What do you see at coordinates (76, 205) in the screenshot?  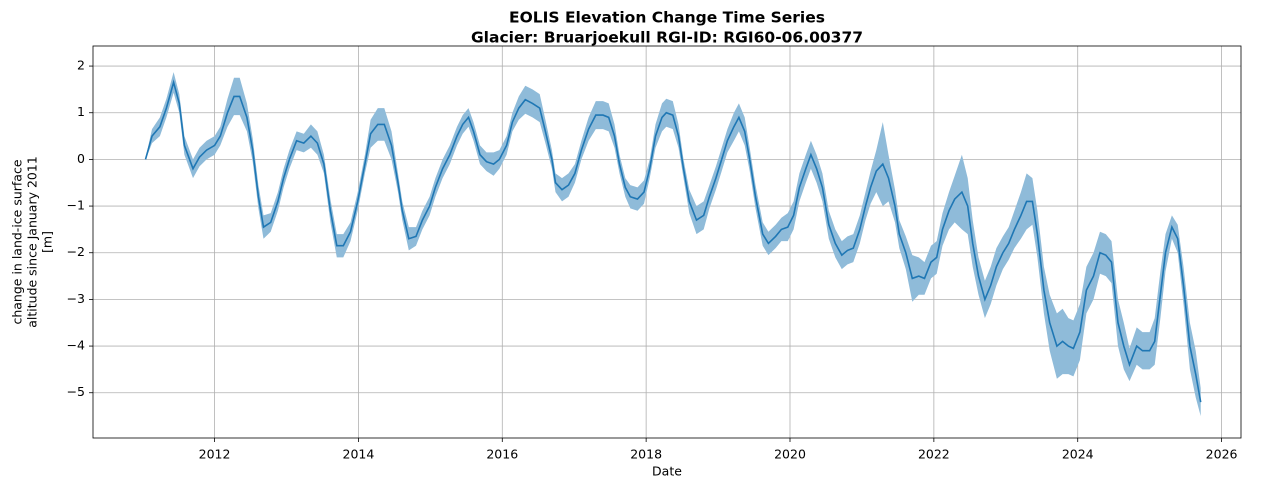 I see `y-tick-label: −1` at bounding box center [76, 205].